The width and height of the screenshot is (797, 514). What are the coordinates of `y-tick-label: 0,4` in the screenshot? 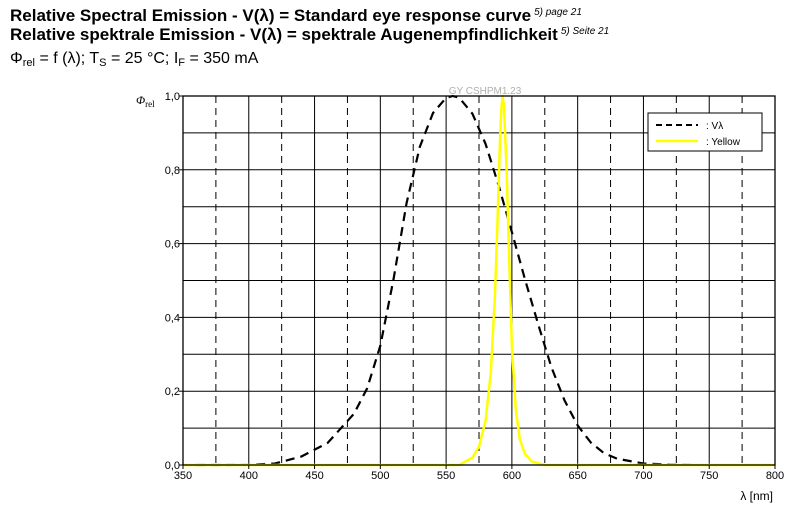 It's located at (172, 318).